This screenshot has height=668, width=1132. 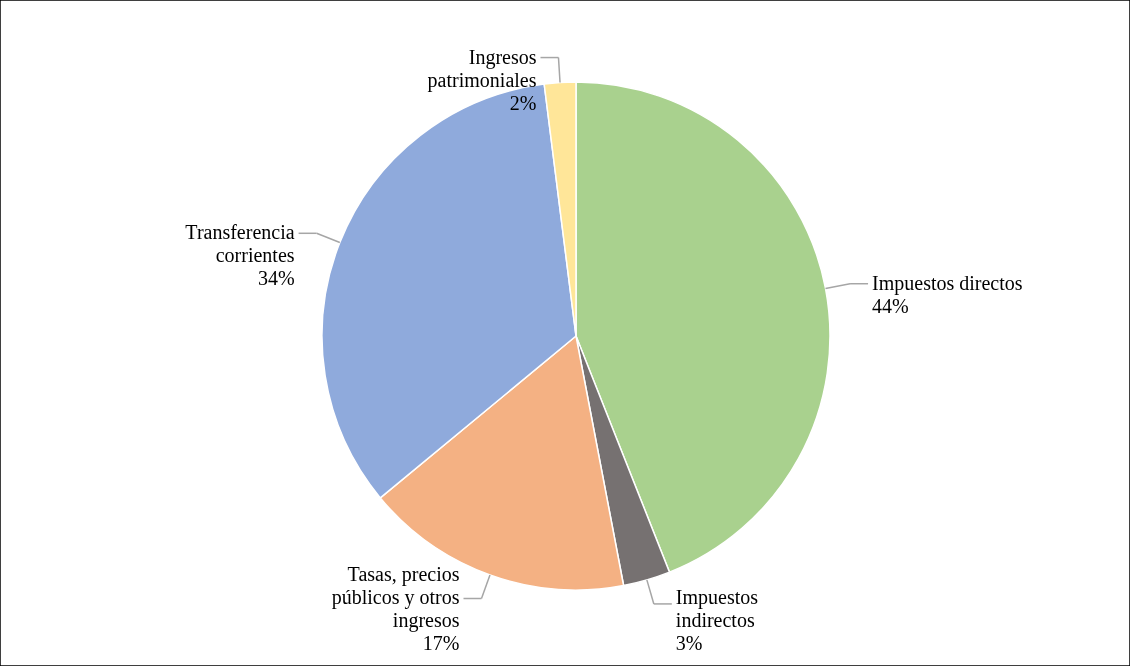 What do you see at coordinates (395, 597) in the screenshot?
I see `slice-label: Tasas, precios públicos y otros ingresos` at bounding box center [395, 597].